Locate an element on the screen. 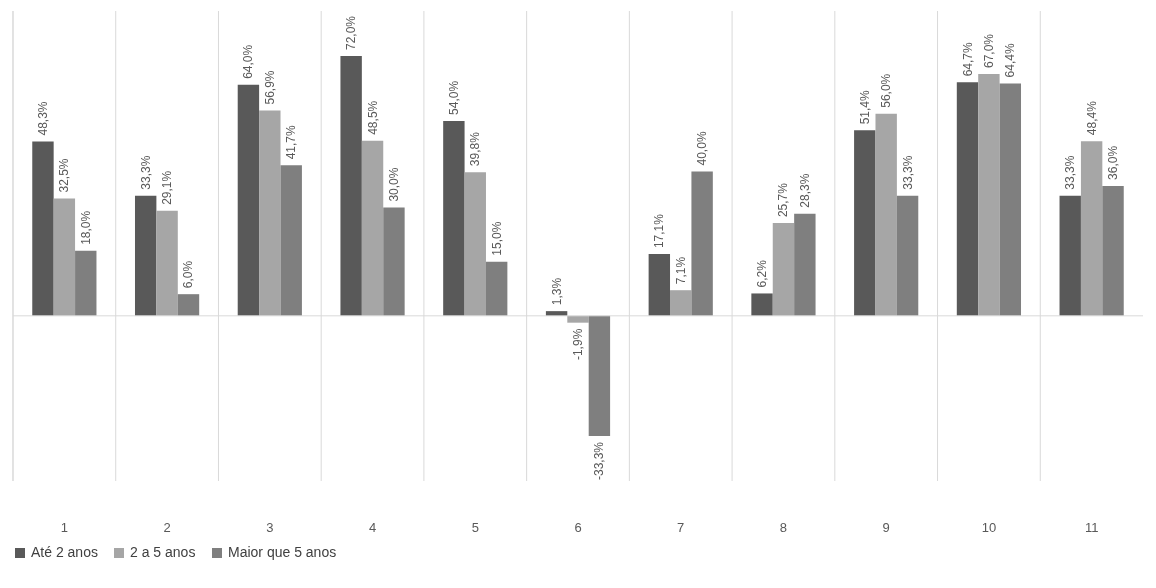  x-tick-label: 8 is located at coordinates (783, 527).